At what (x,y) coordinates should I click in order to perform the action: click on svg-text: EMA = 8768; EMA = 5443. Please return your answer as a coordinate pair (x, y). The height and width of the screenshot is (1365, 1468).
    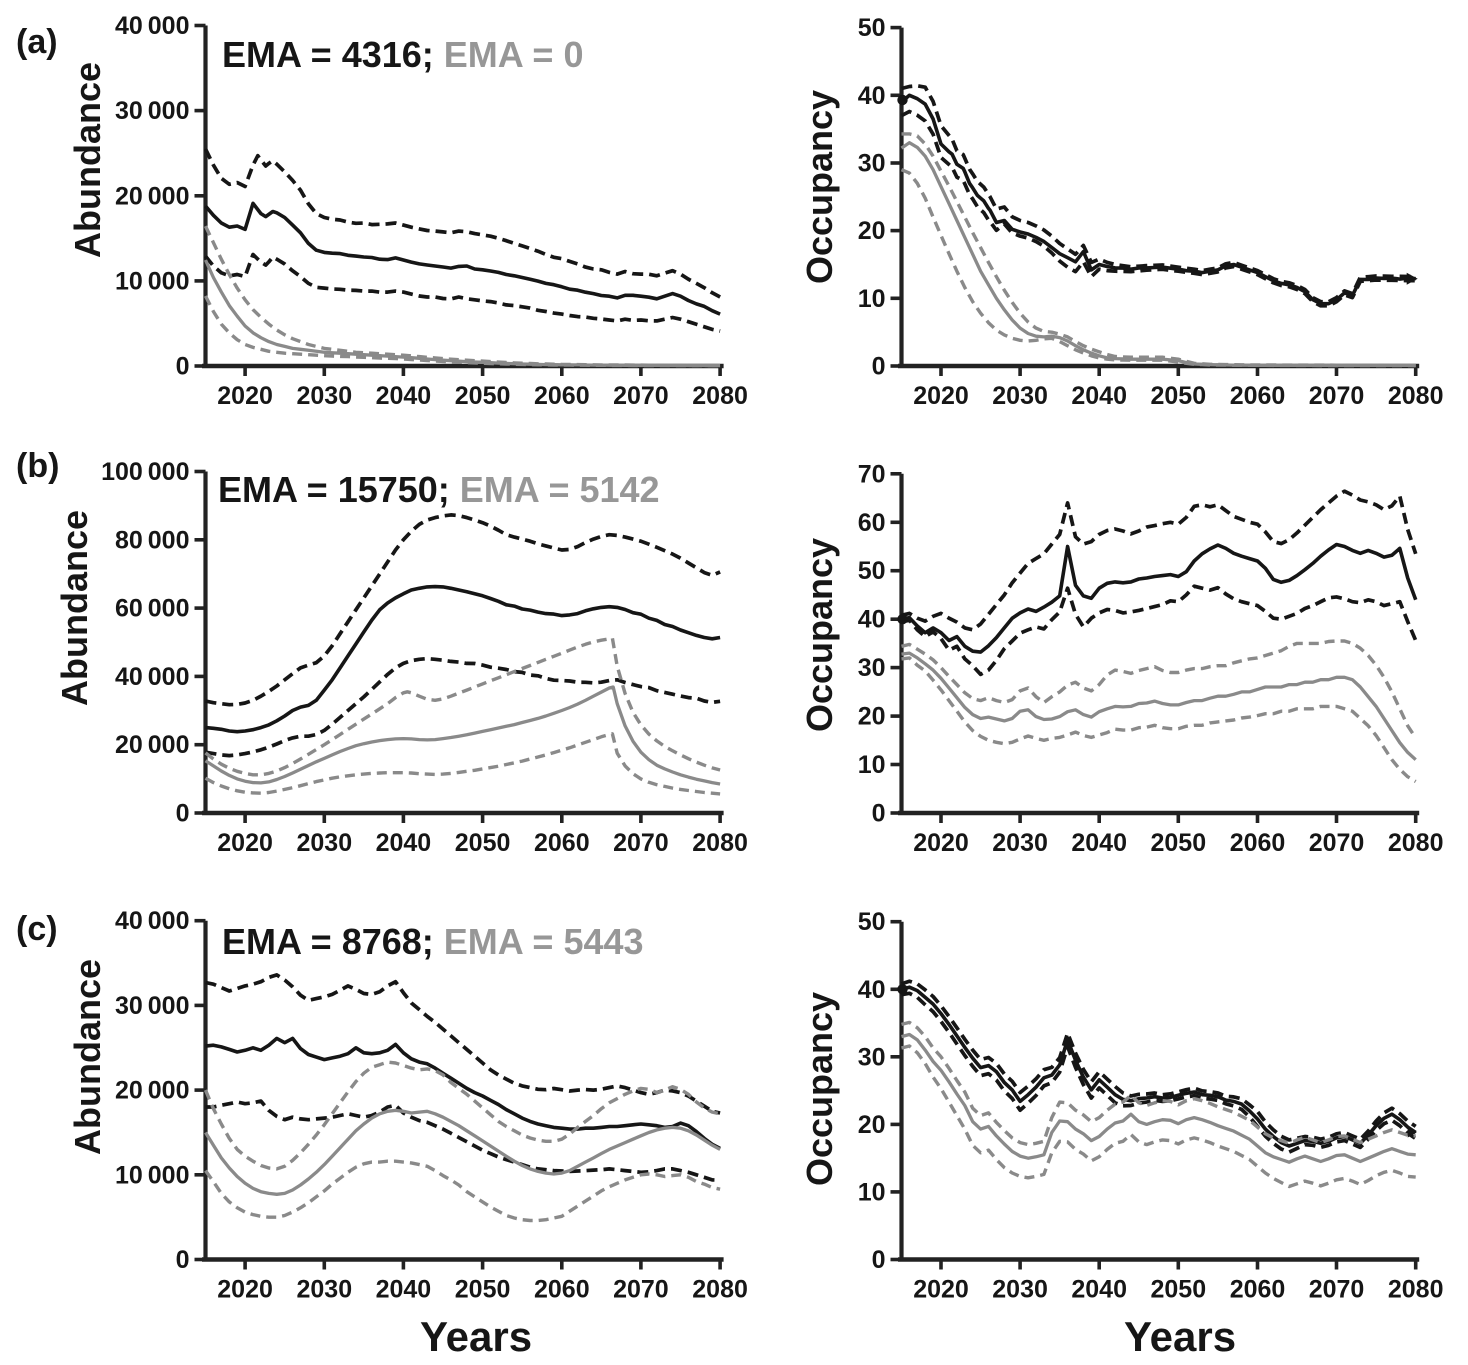
    Looking at the image, I should click on (433, 941).